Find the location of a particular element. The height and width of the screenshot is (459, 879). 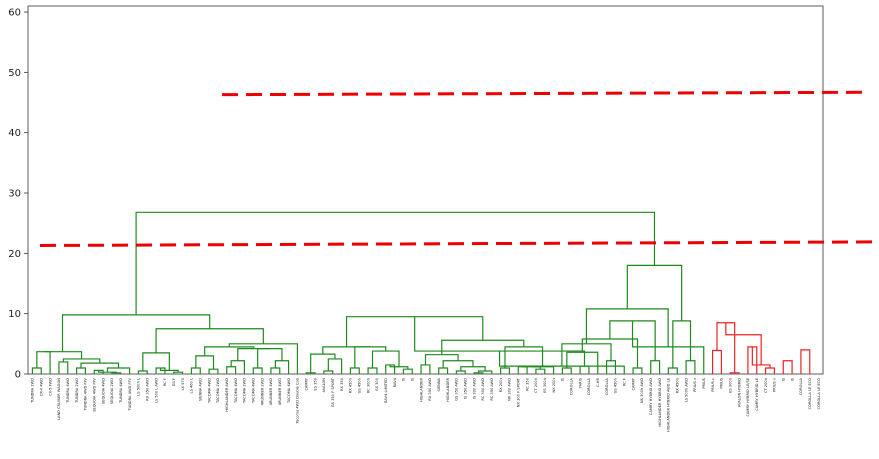

y-tick-label: 30 is located at coordinates (14, 194).